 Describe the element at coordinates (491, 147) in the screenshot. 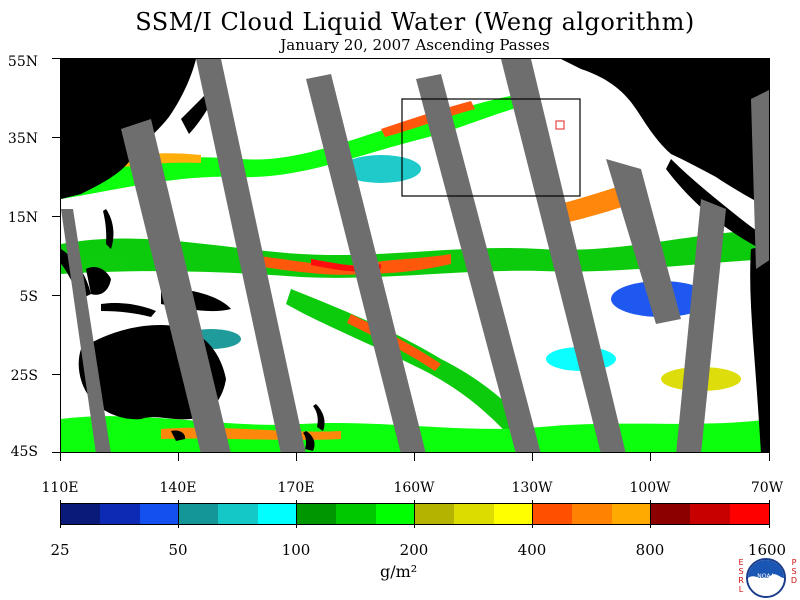

I see `region-box` at that location.